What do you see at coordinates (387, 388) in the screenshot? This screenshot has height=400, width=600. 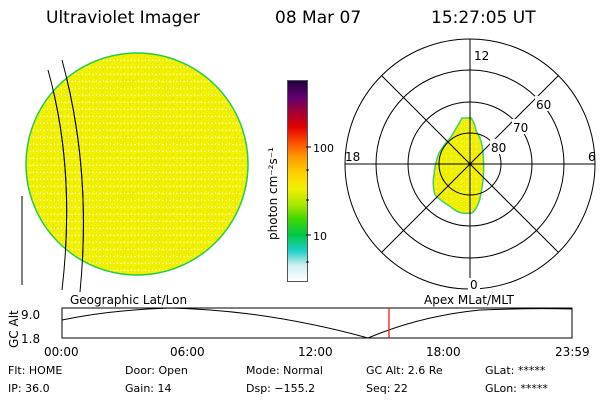 I see `status-seq: Seq: 22` at bounding box center [387, 388].